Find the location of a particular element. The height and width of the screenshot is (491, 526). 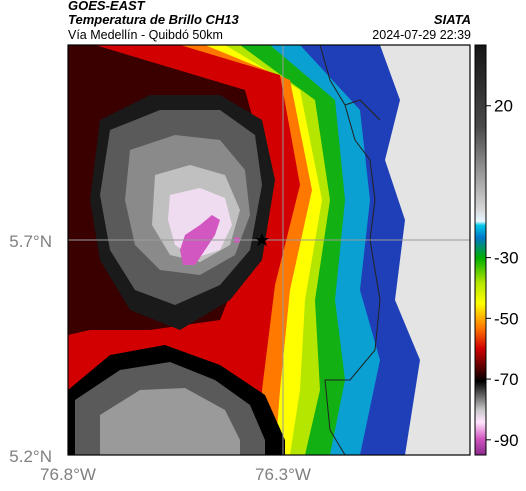

datetime-label: 2024-07-29 22:39 is located at coordinates (421, 35).